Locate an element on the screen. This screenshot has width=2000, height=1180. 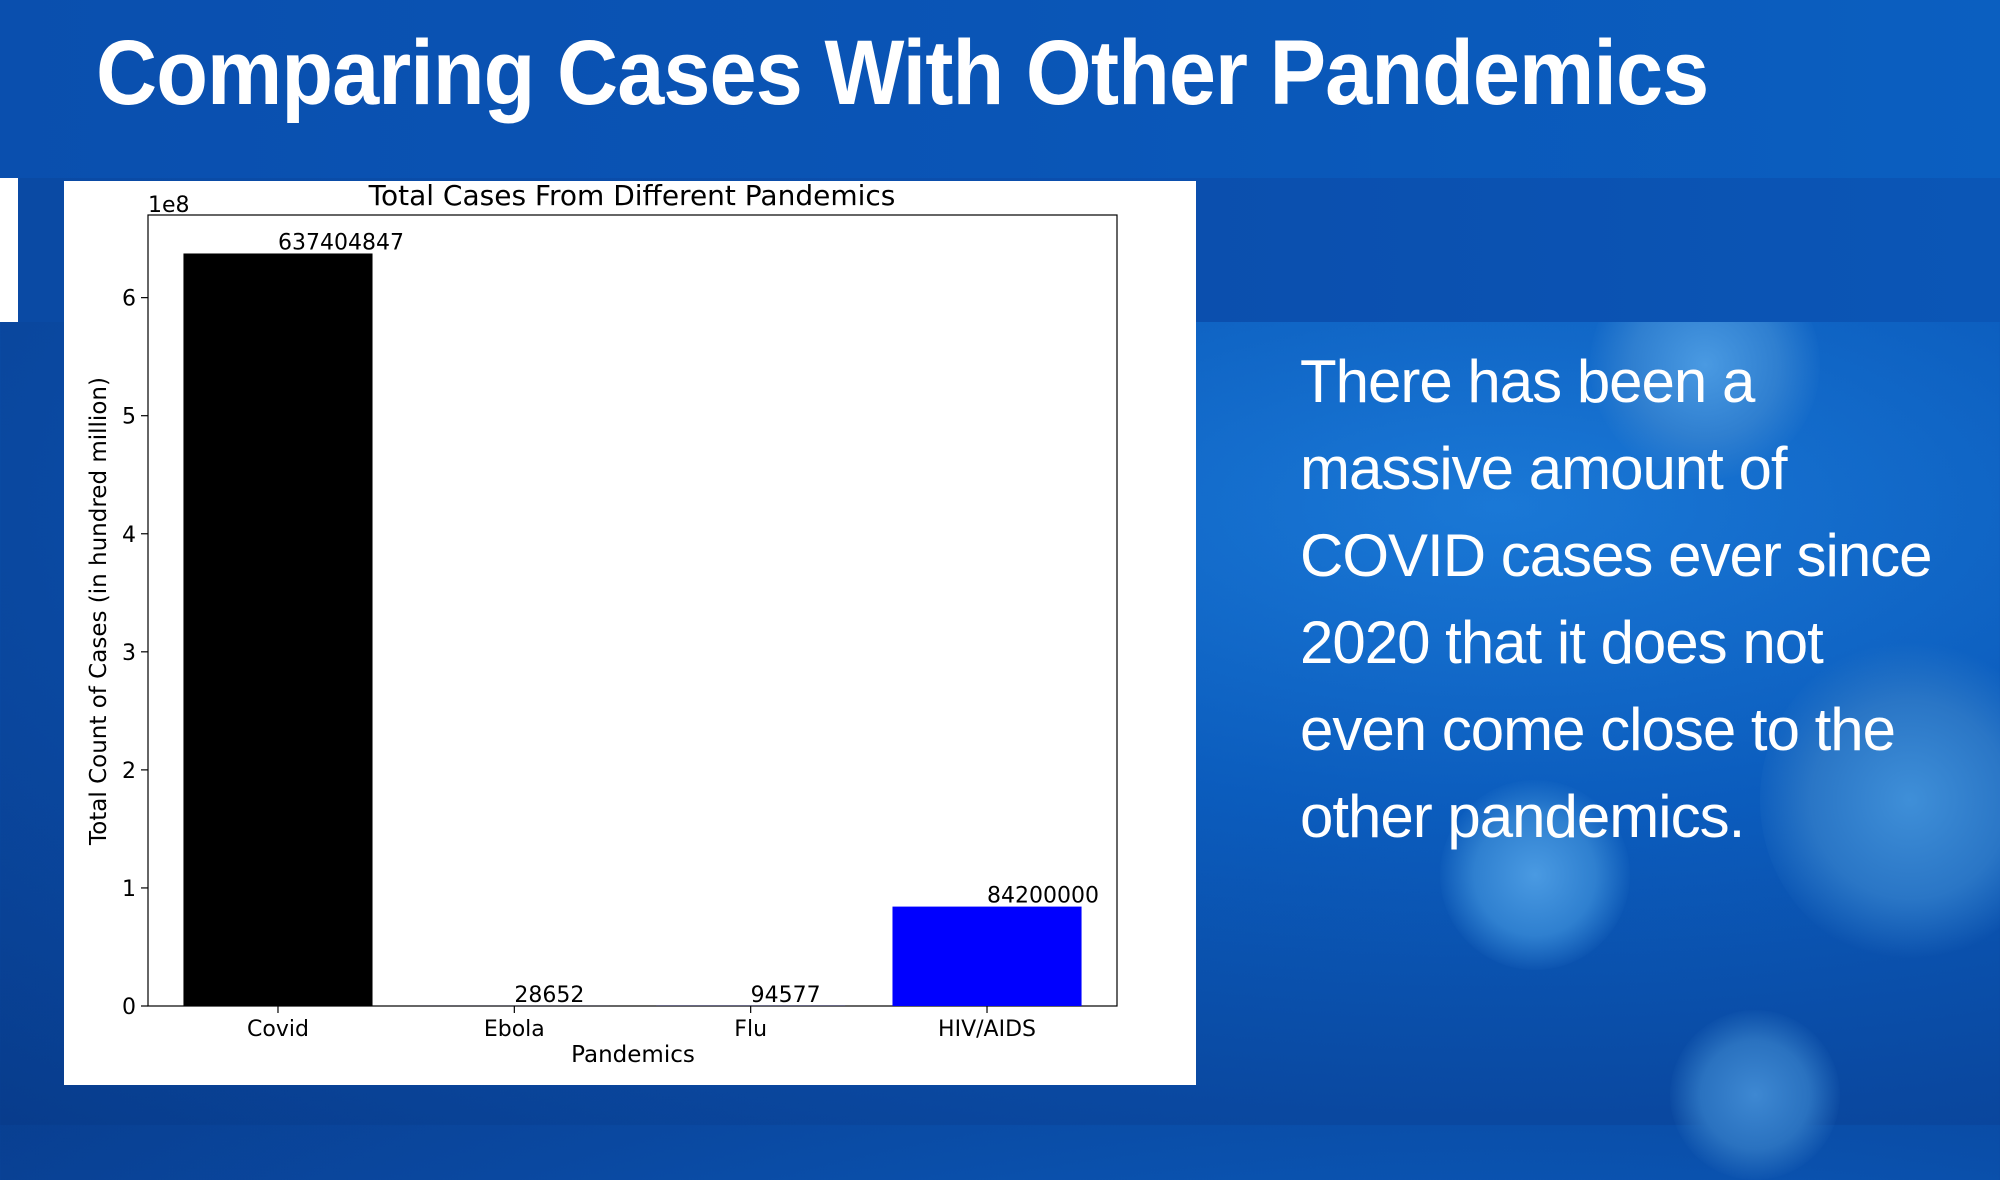
axis-offset-label: 1e8 is located at coordinates (169, 205).